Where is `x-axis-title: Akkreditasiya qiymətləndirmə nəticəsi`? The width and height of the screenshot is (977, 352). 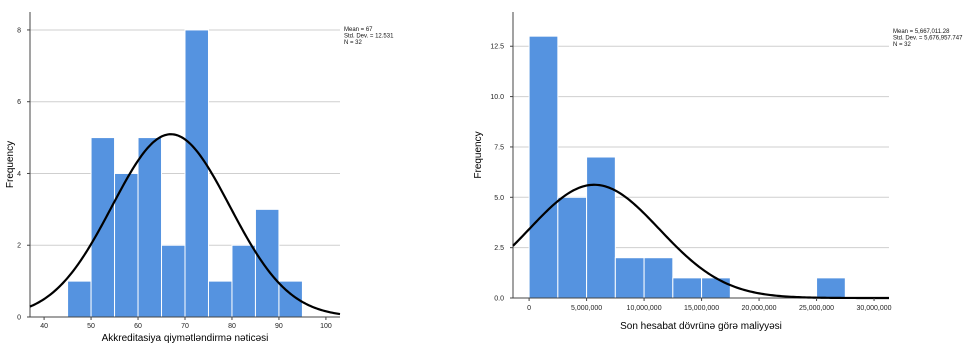
x-axis-title: Akkreditasiya qiymətləndirmə nəticəsi is located at coordinates (185, 338).